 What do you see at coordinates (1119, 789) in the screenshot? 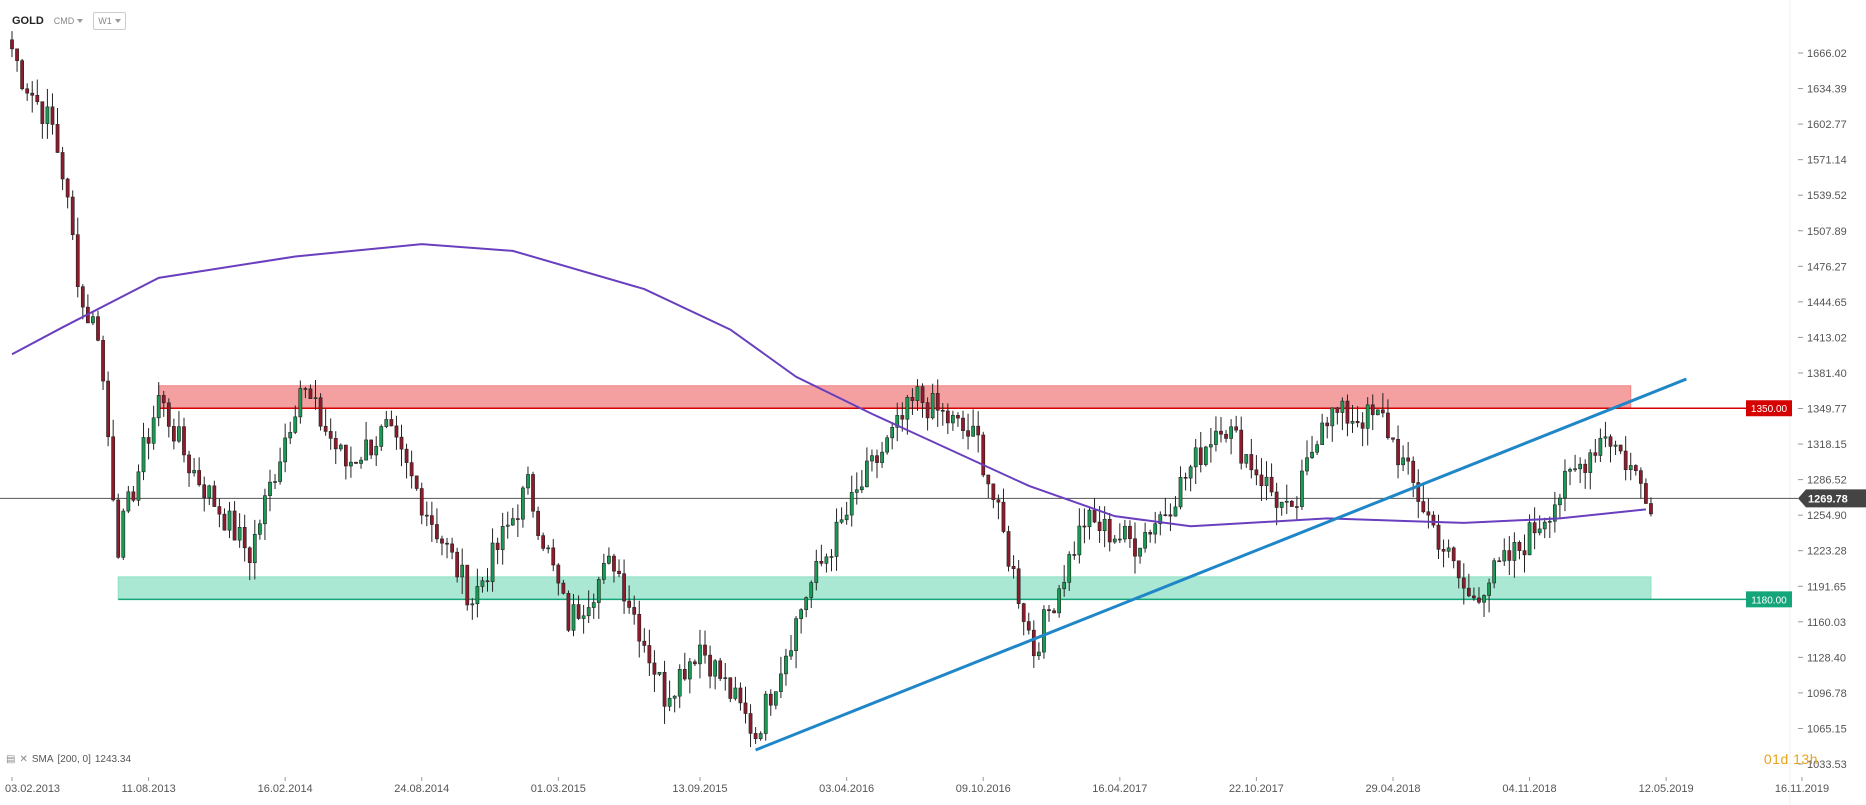
I see `x-tick-label: 16.04.2017` at bounding box center [1119, 789].